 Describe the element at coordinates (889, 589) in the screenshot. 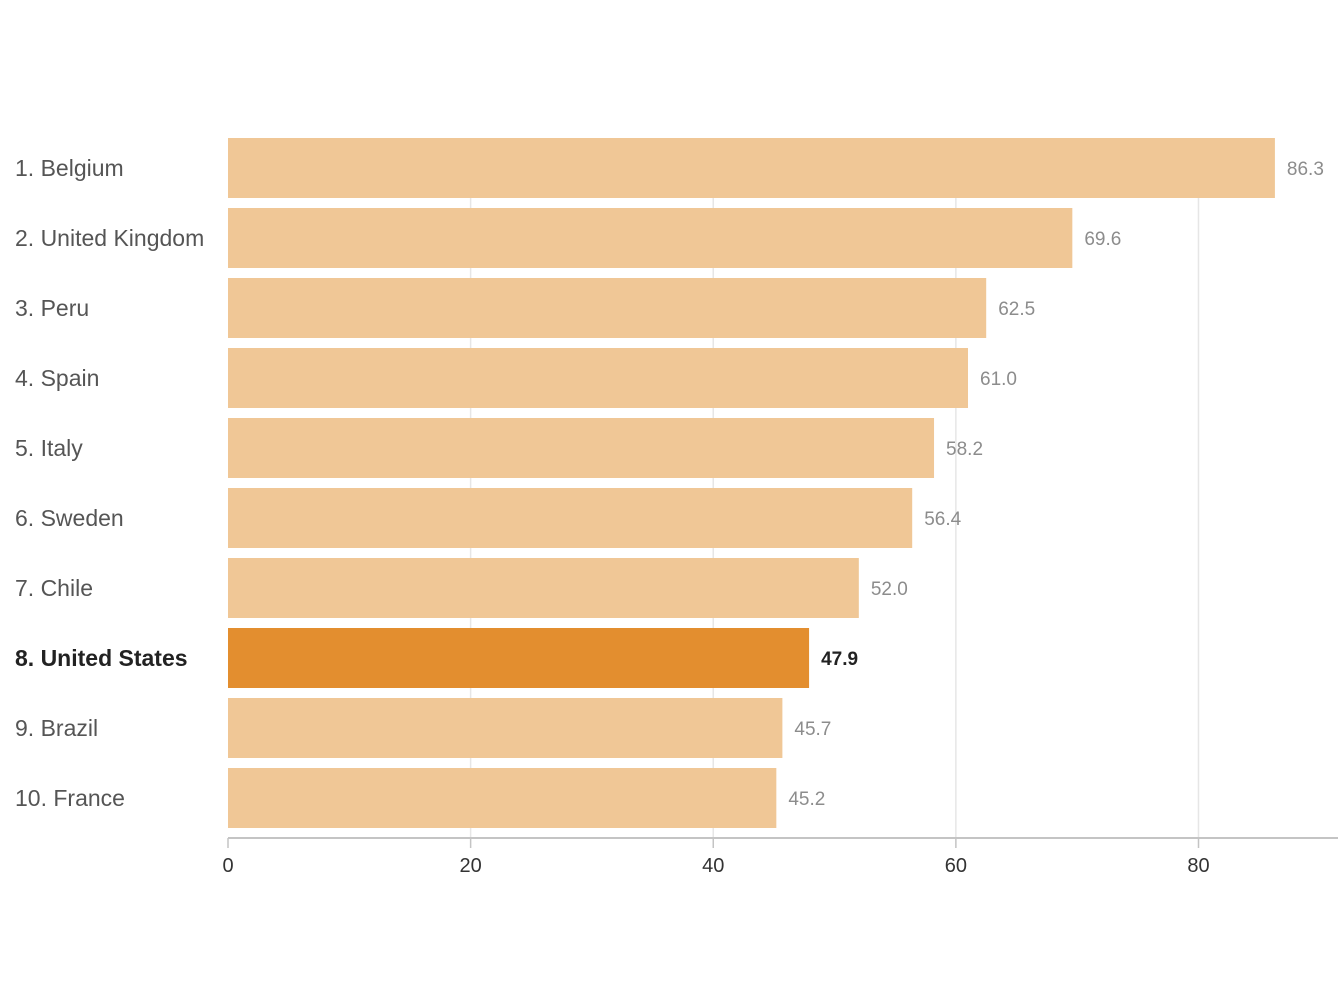

I see `value-label: 52.0` at that location.